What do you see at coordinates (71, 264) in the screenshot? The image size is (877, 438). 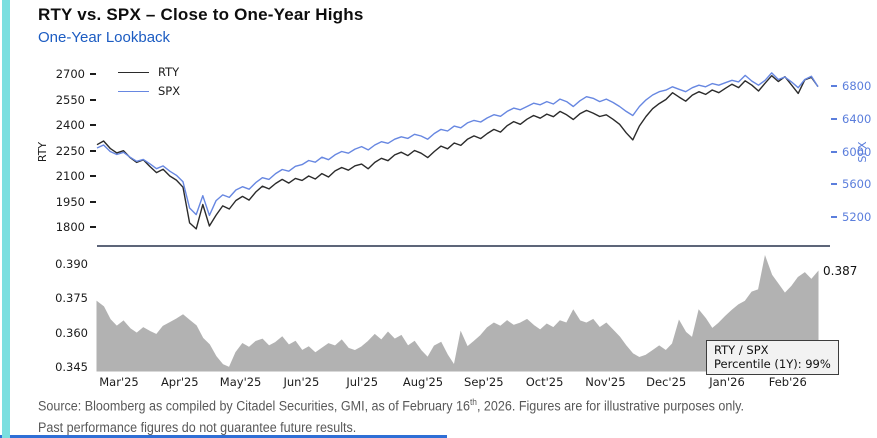 I see `ratio-axis-tick: 0.390` at bounding box center [71, 264].